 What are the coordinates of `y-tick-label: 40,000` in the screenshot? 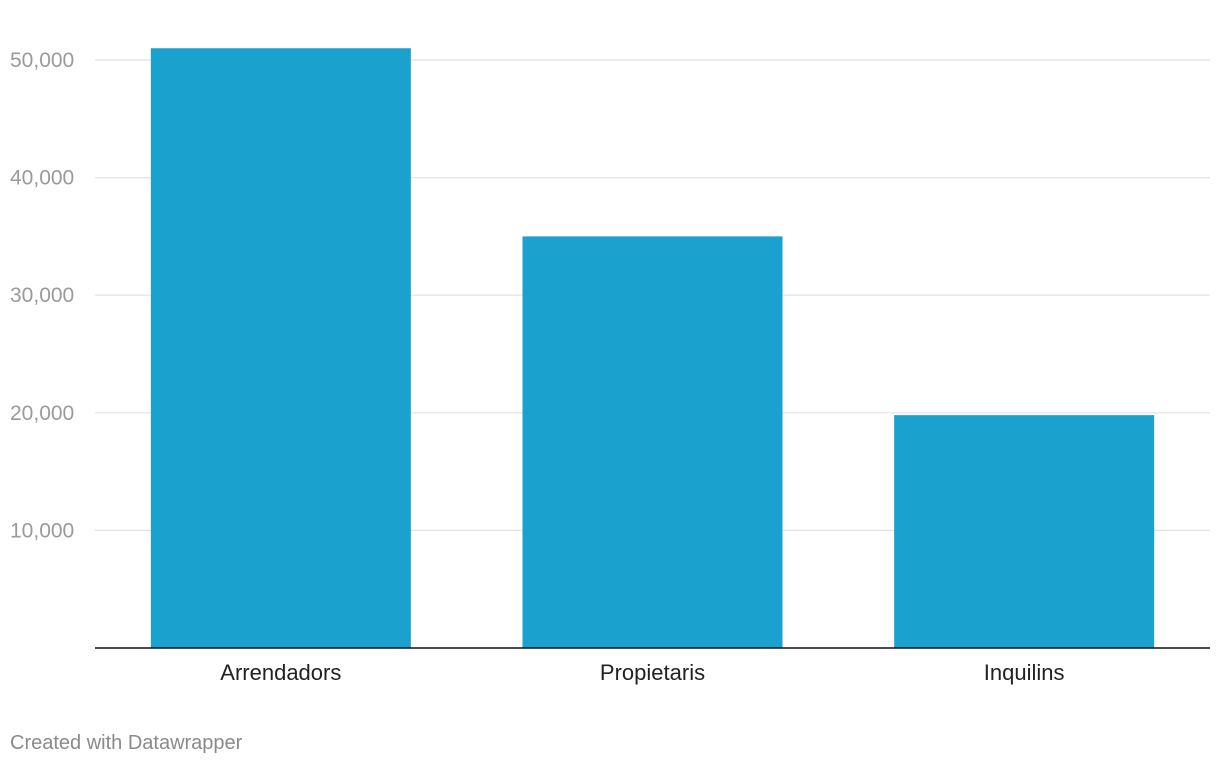 It's located at (42, 178).